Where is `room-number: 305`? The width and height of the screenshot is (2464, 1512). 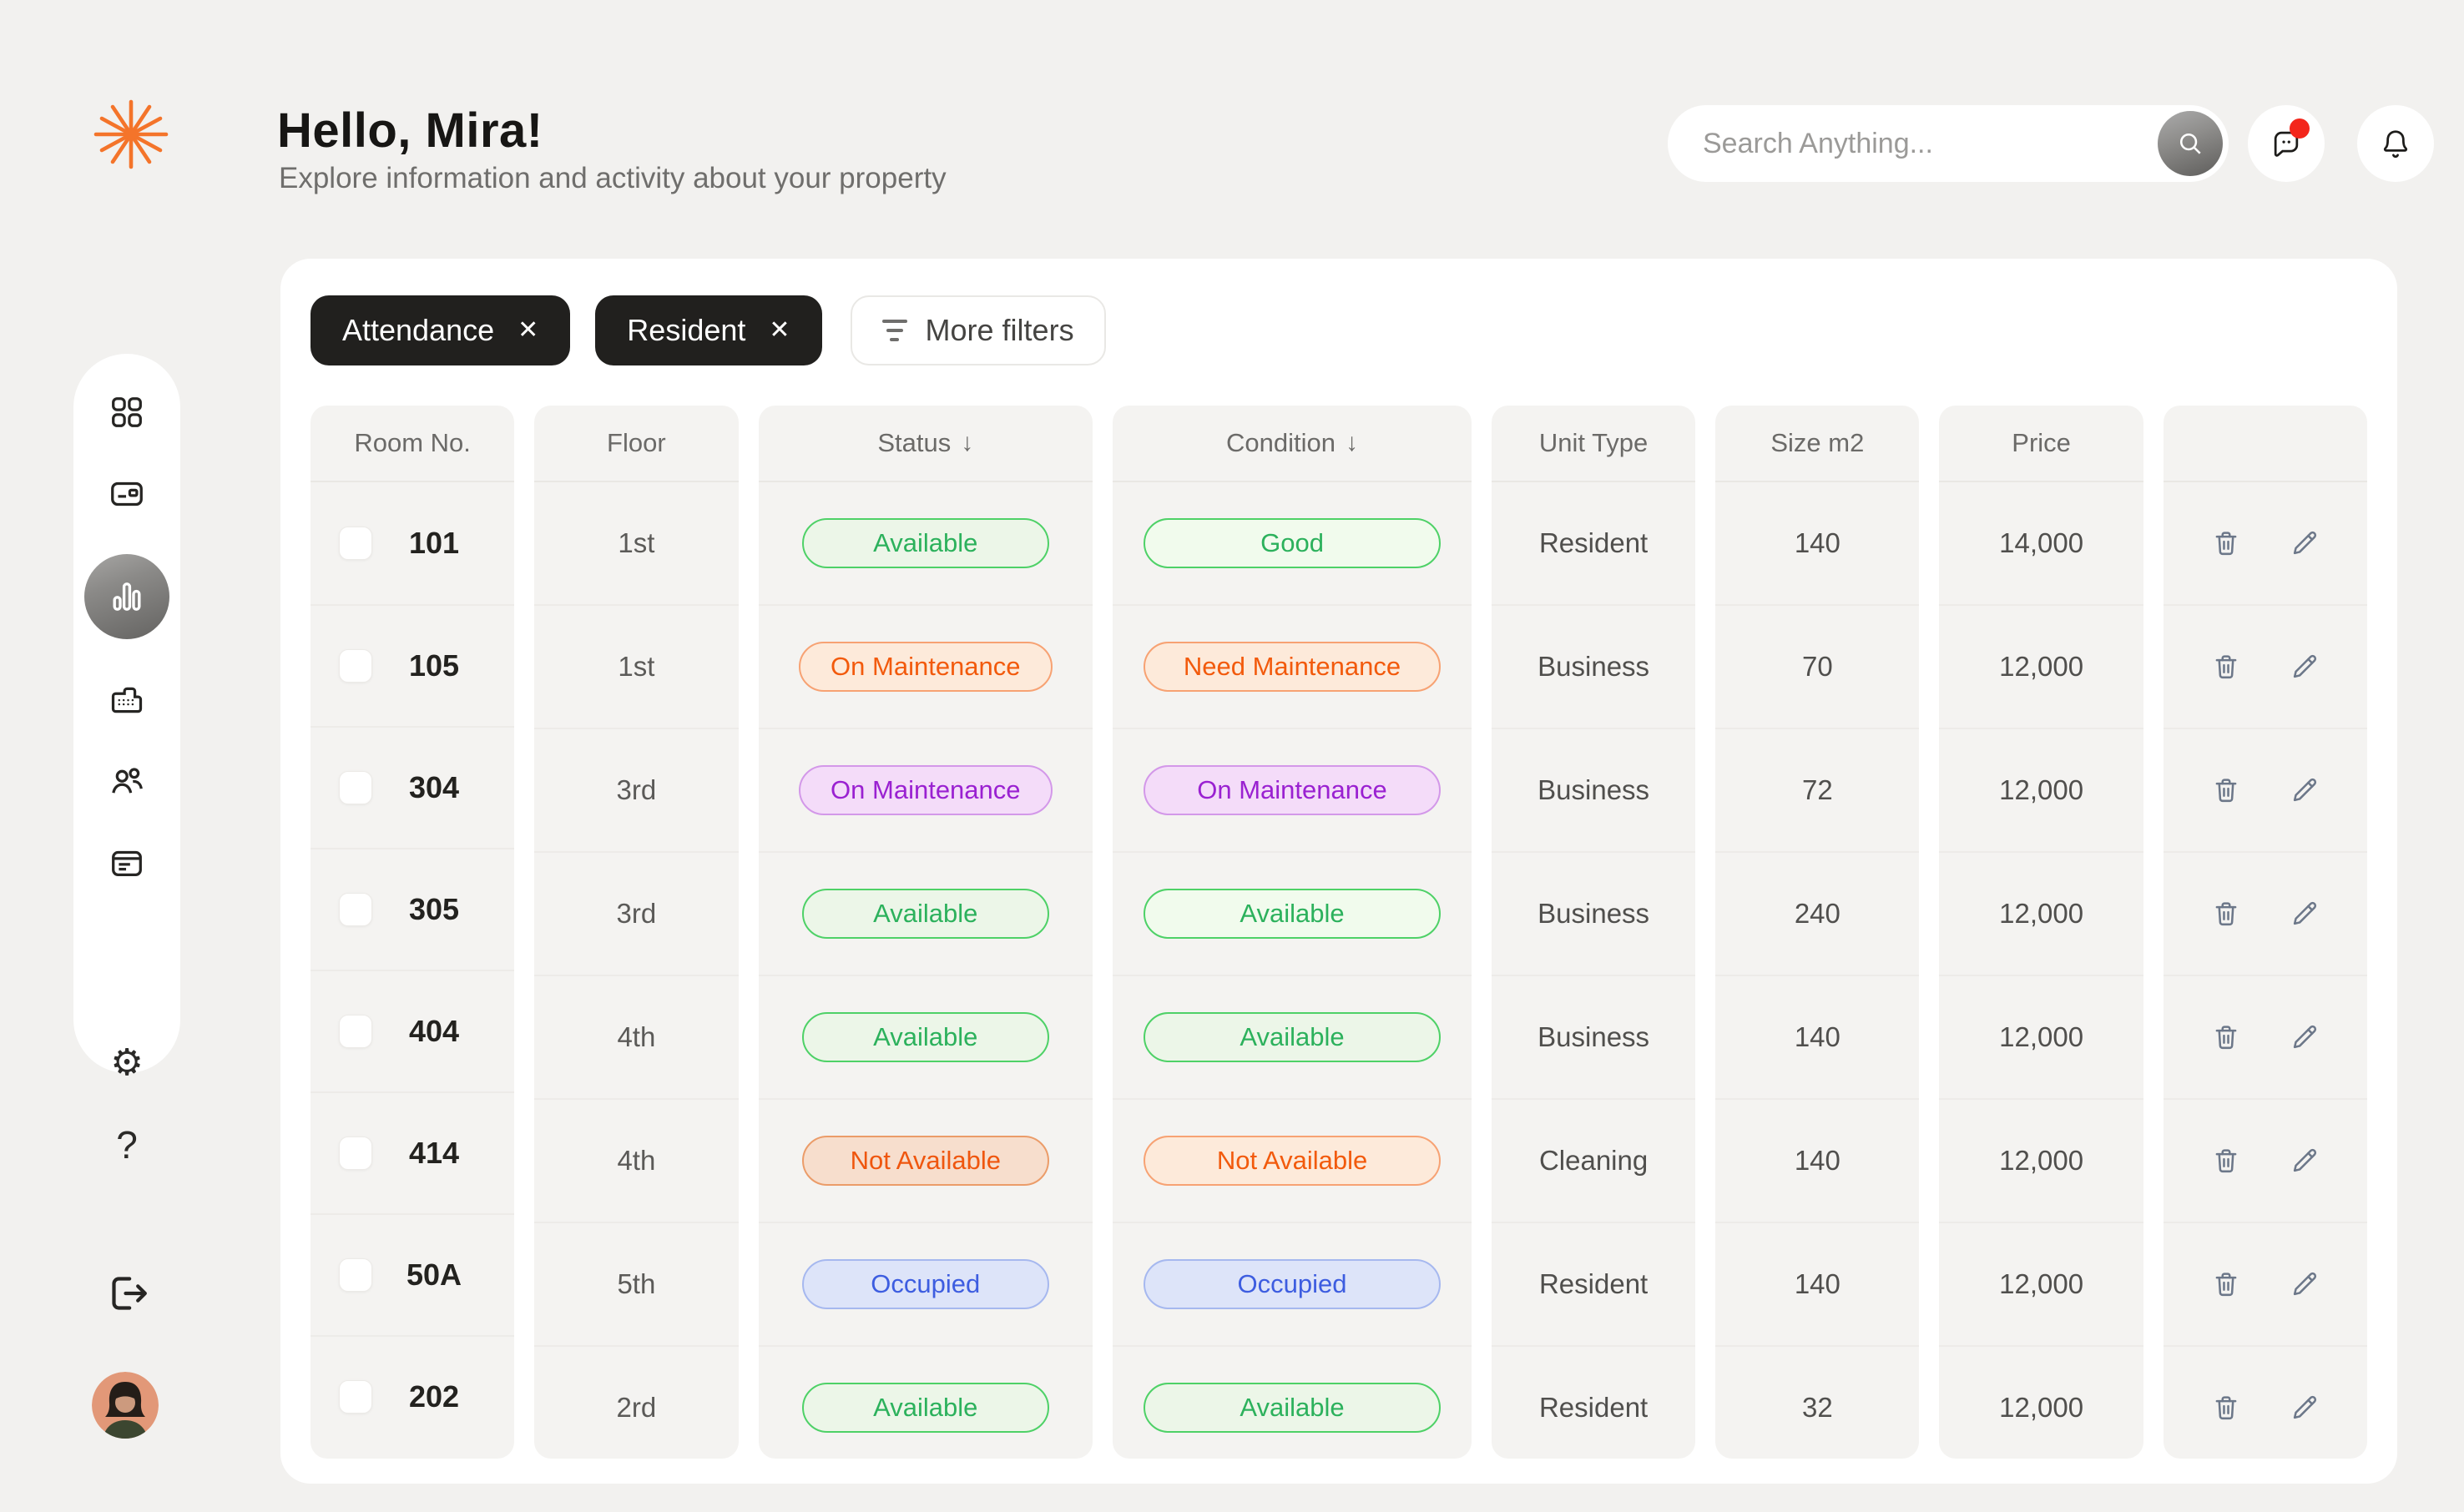 room-number: 305 is located at coordinates (434, 909).